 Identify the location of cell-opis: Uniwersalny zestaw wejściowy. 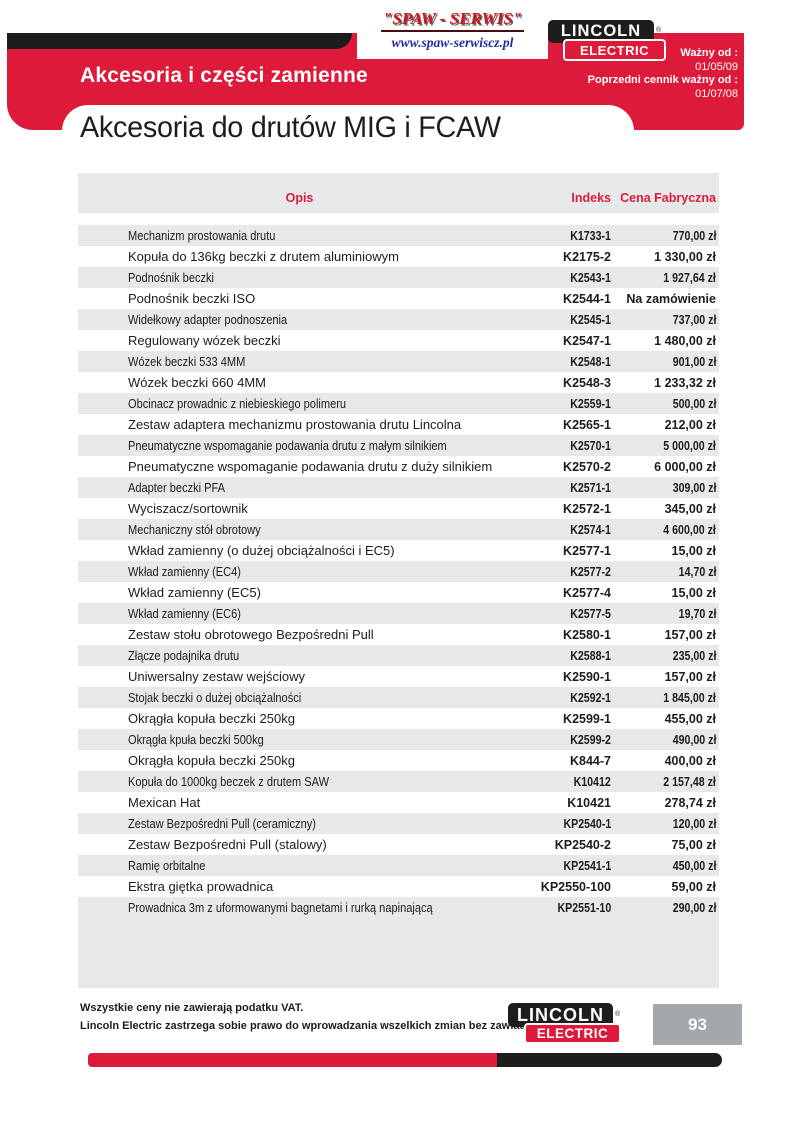
(216, 676).